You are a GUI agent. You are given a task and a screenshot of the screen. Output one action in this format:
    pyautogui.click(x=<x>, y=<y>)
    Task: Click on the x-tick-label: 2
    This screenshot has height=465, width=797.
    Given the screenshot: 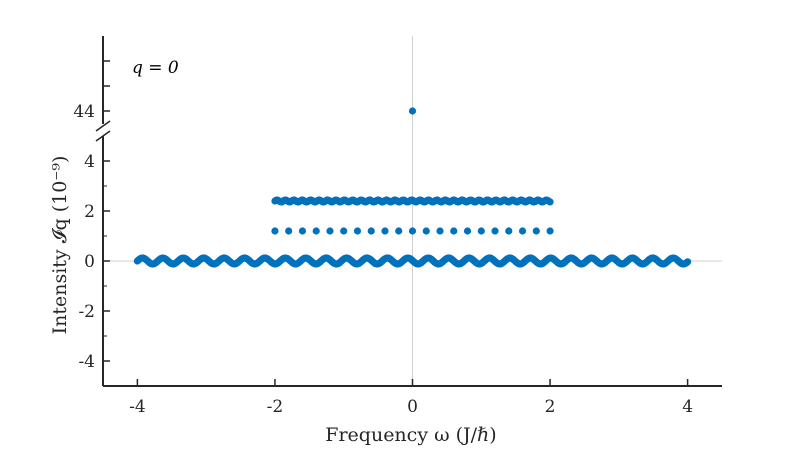 What is the action you would take?
    pyautogui.click(x=550, y=407)
    